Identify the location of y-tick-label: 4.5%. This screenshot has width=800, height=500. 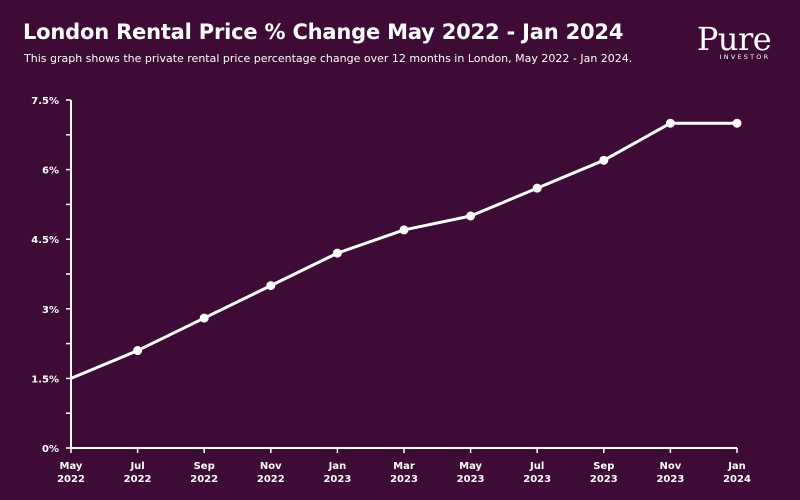
(45, 240).